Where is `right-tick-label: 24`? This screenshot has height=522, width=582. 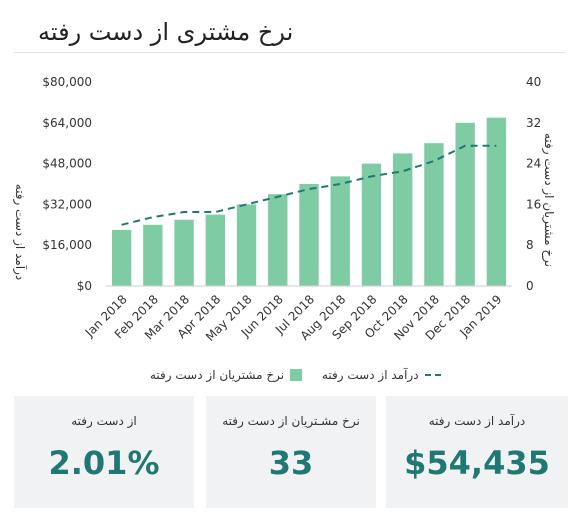
right-tick-label: 24 is located at coordinates (533, 164).